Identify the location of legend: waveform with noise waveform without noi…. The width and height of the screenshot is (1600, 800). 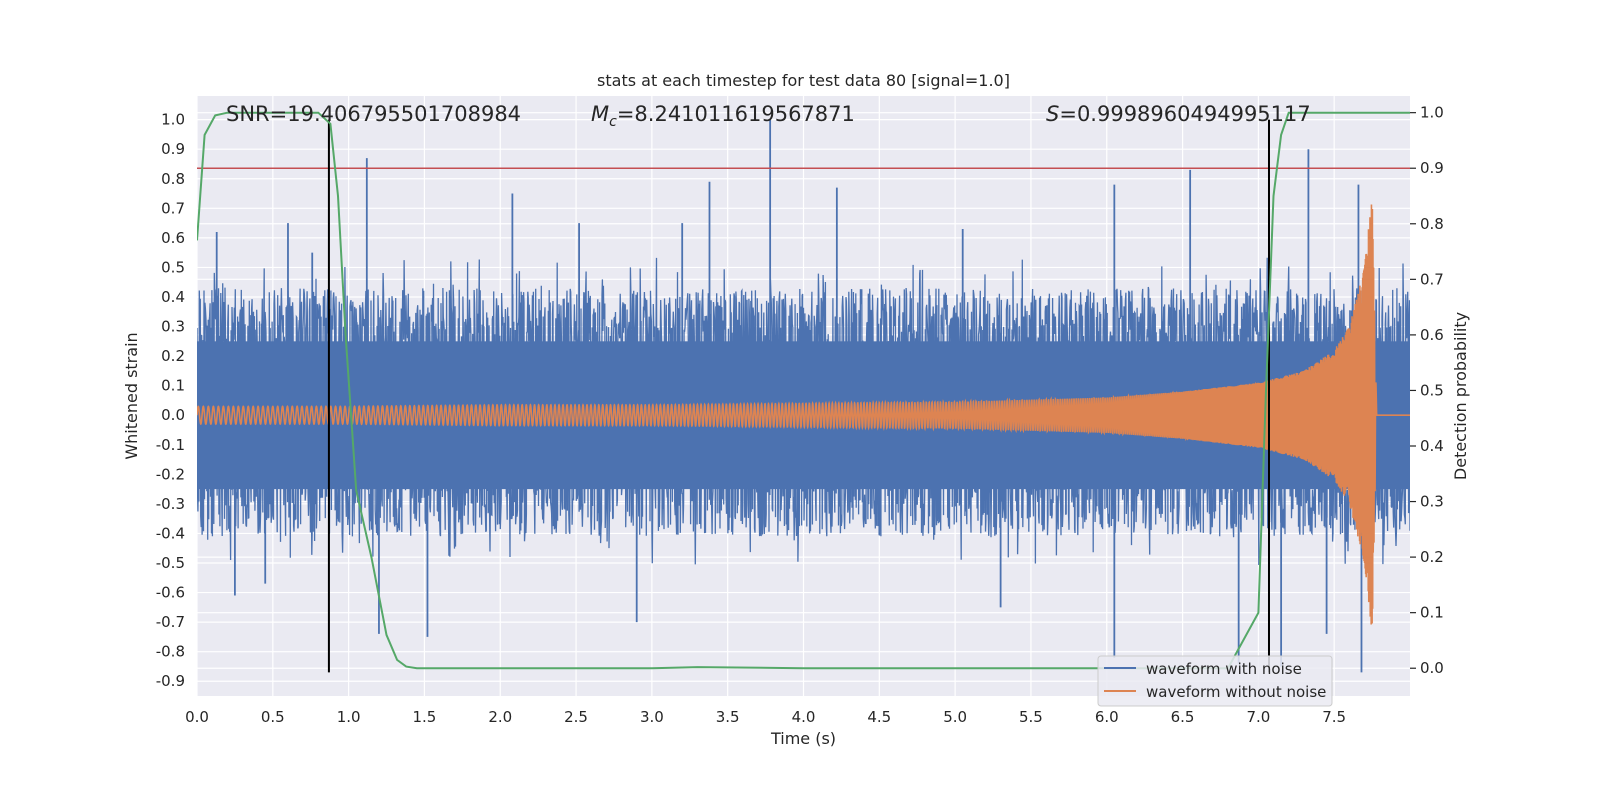
(1215, 681).